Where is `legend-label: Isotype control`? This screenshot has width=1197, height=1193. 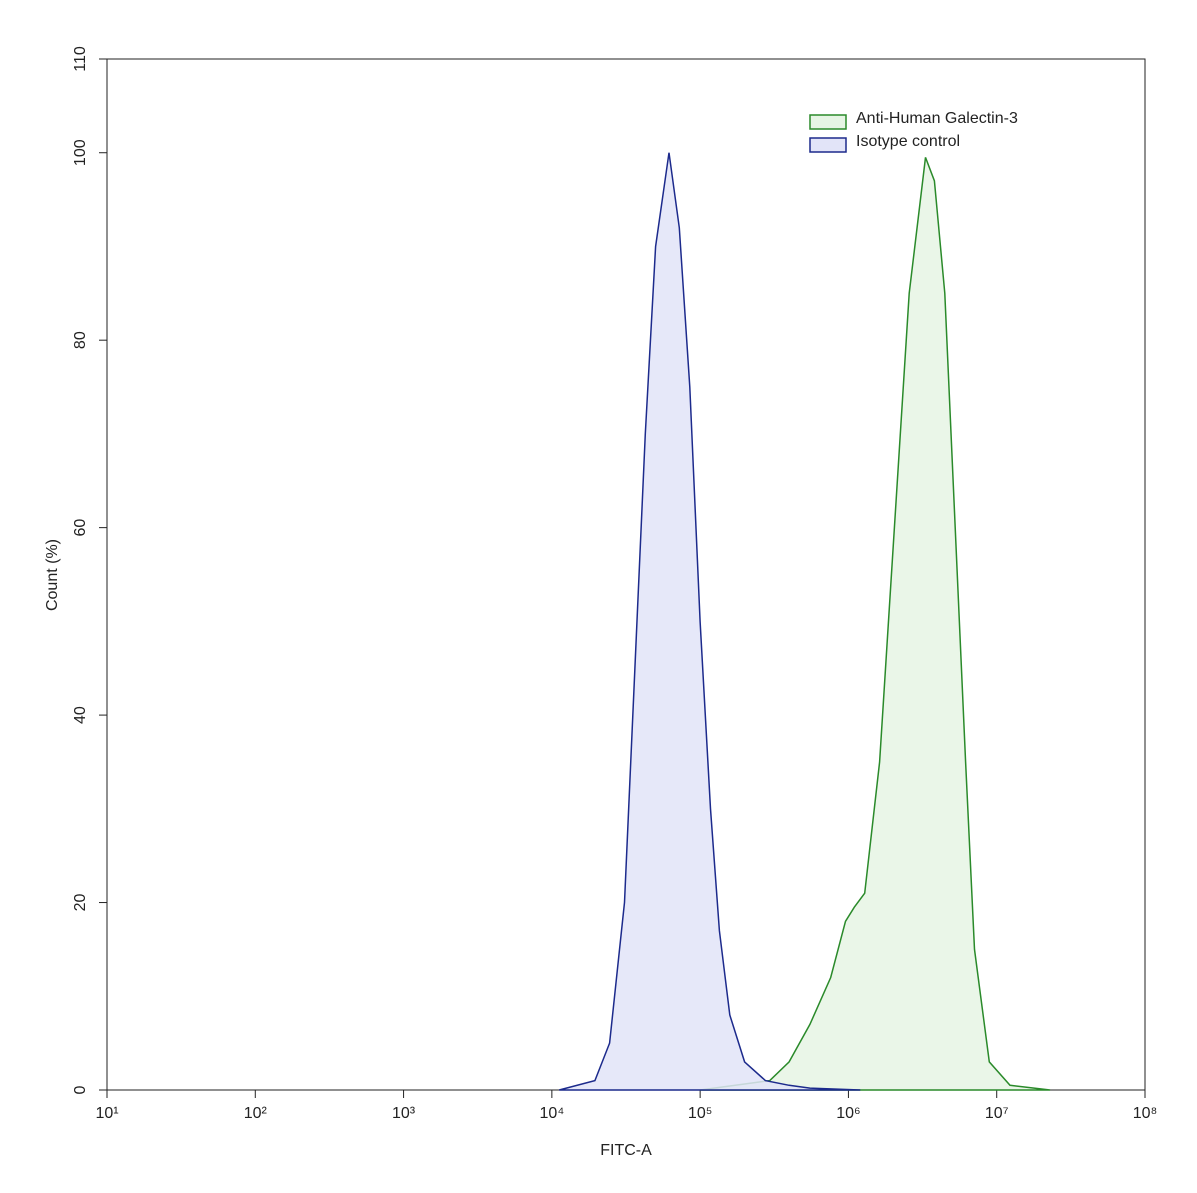 legend-label: Isotype control is located at coordinates (908, 141).